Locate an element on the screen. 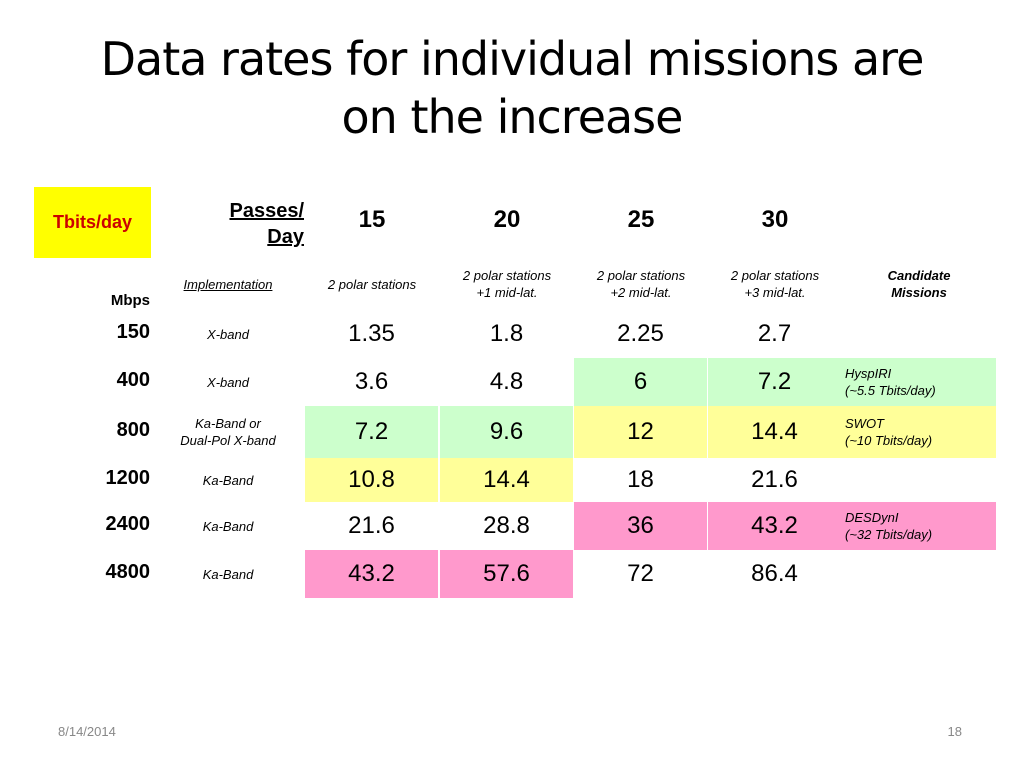  column-header-passes: 30 is located at coordinates (775, 219).